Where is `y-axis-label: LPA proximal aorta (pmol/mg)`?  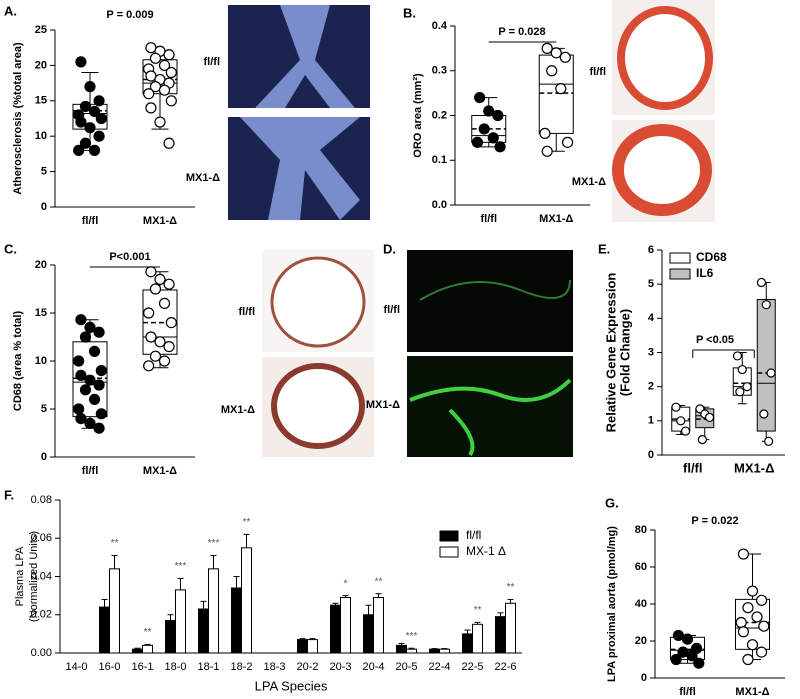
y-axis-label: LPA proximal aorta (pmol/mg) is located at coordinates (612, 604).